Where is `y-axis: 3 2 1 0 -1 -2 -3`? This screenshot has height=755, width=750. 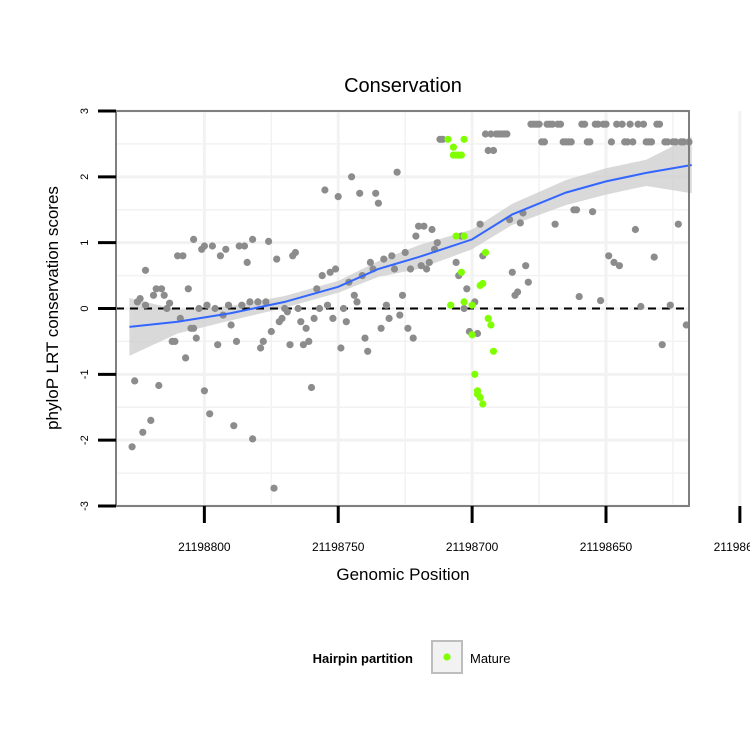 y-axis: 3 2 1 0 -1 -2 -3 is located at coordinates (97, 309).